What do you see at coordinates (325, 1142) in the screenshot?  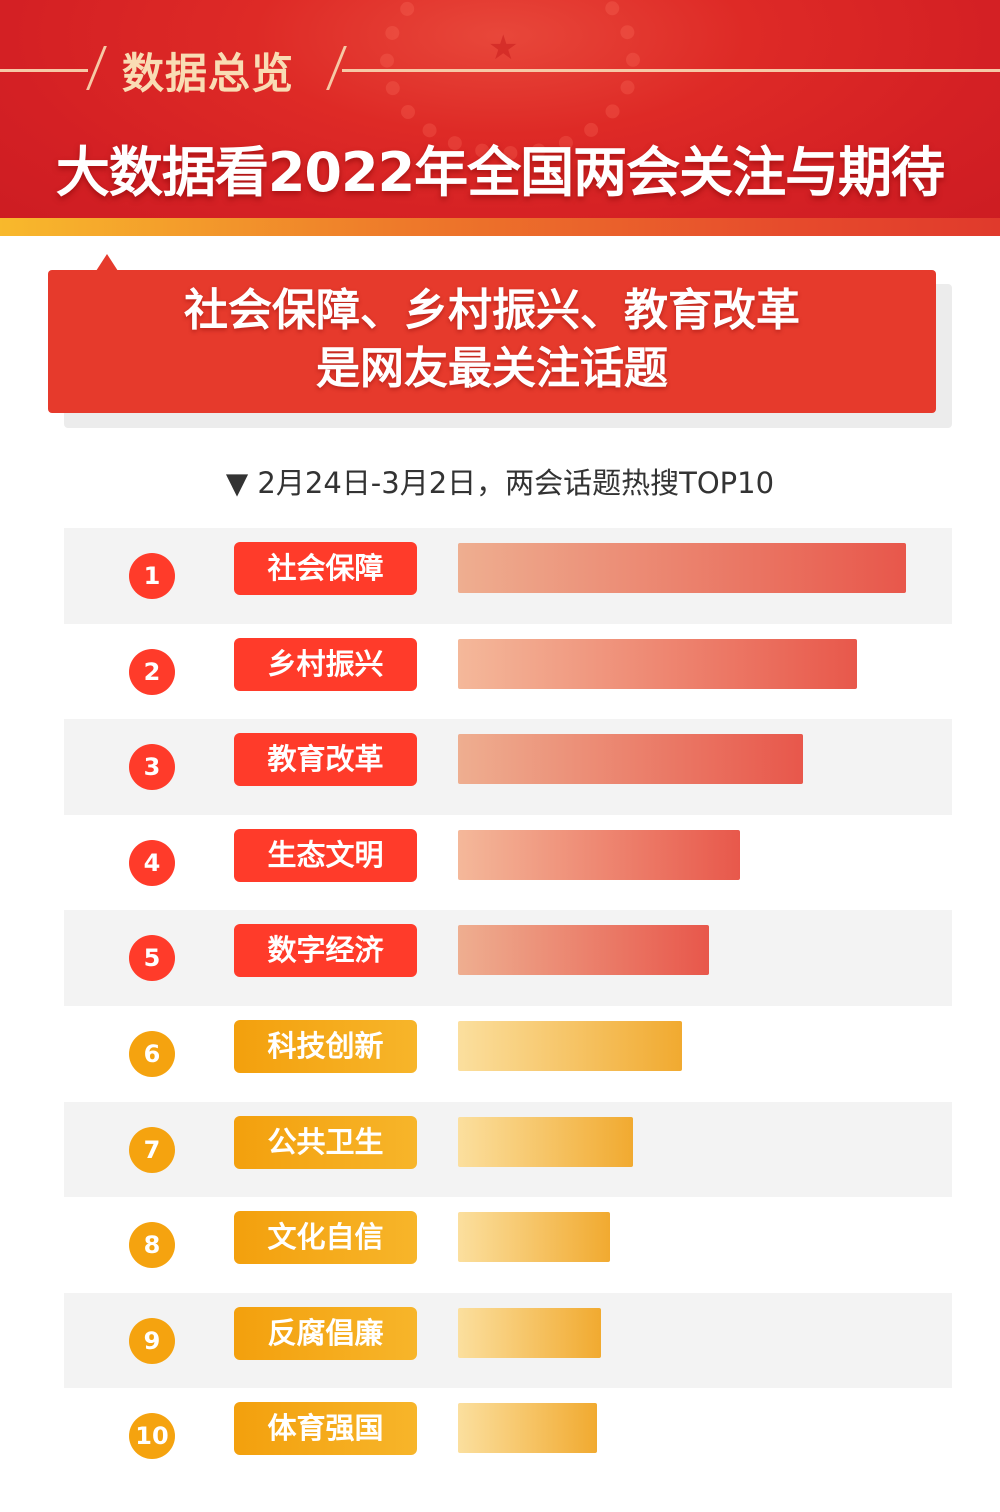 I see `category-label: 公共卫生` at bounding box center [325, 1142].